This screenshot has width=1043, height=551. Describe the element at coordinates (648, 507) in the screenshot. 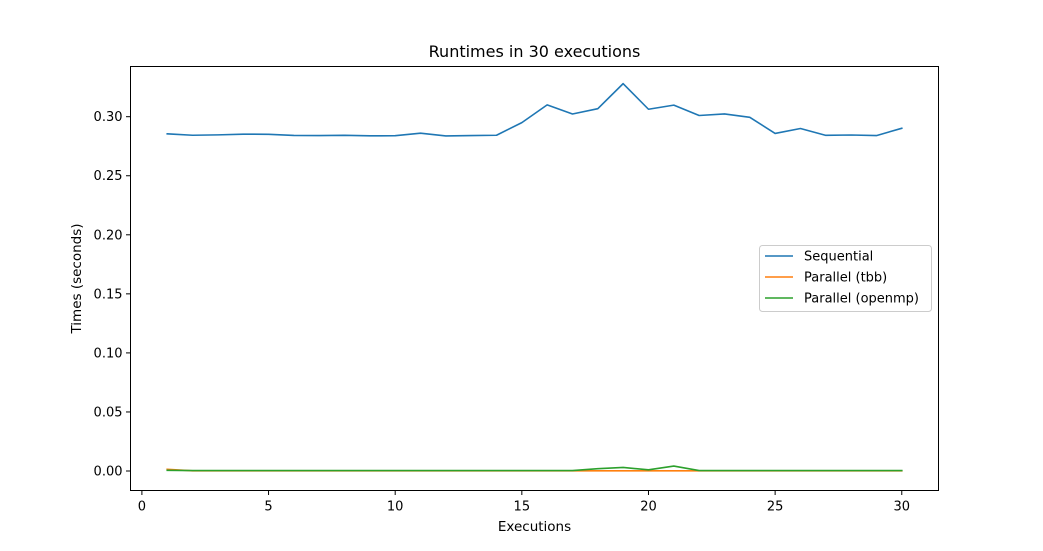

I see `x-tick-label: 20` at that location.